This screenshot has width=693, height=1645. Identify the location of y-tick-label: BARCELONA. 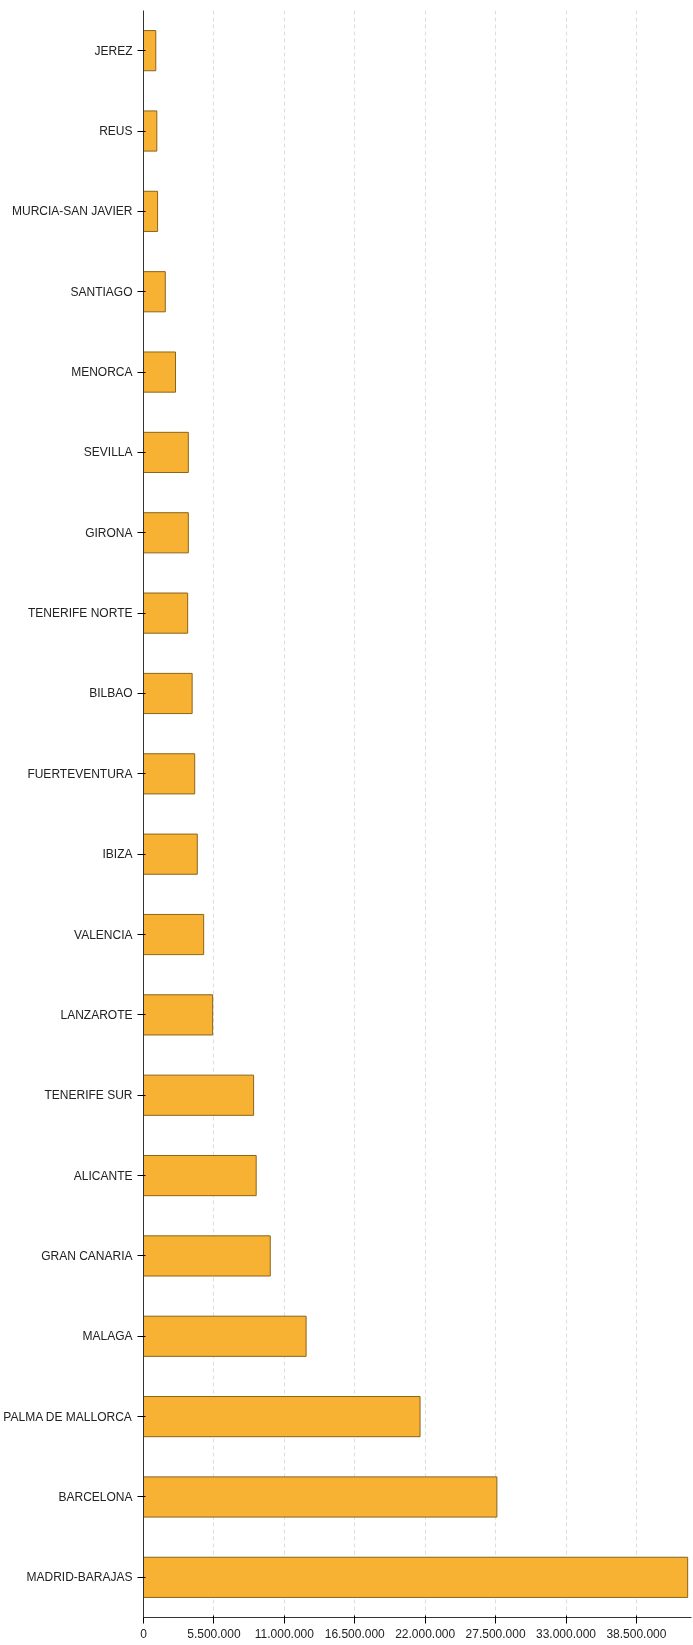
(95, 1496).